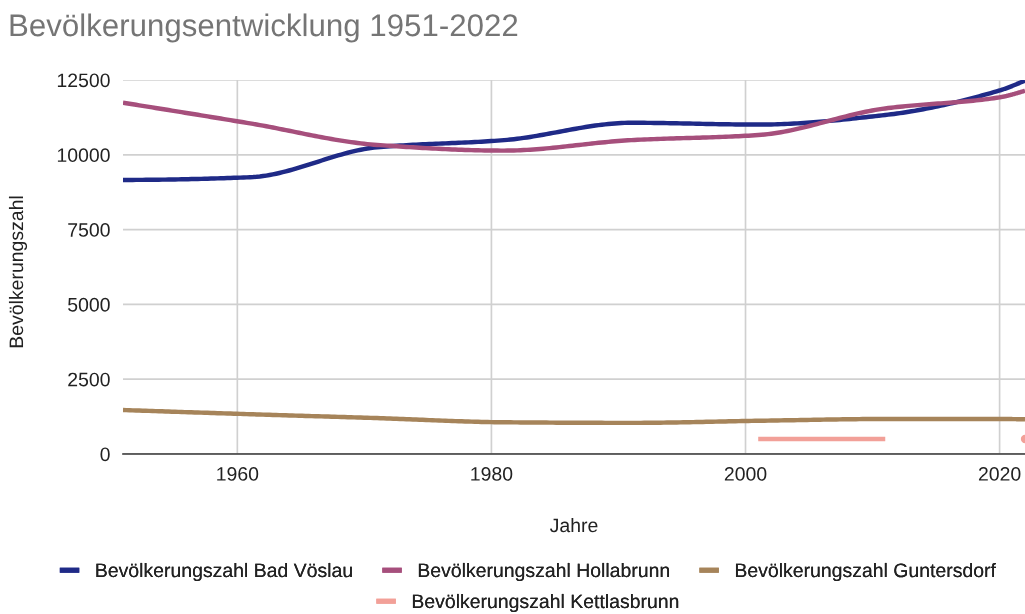 Image resolution: width=1025 pixels, height=614 pixels. Describe the element at coordinates (105, 454) in the screenshot. I see `y-tick-label: 0` at that location.